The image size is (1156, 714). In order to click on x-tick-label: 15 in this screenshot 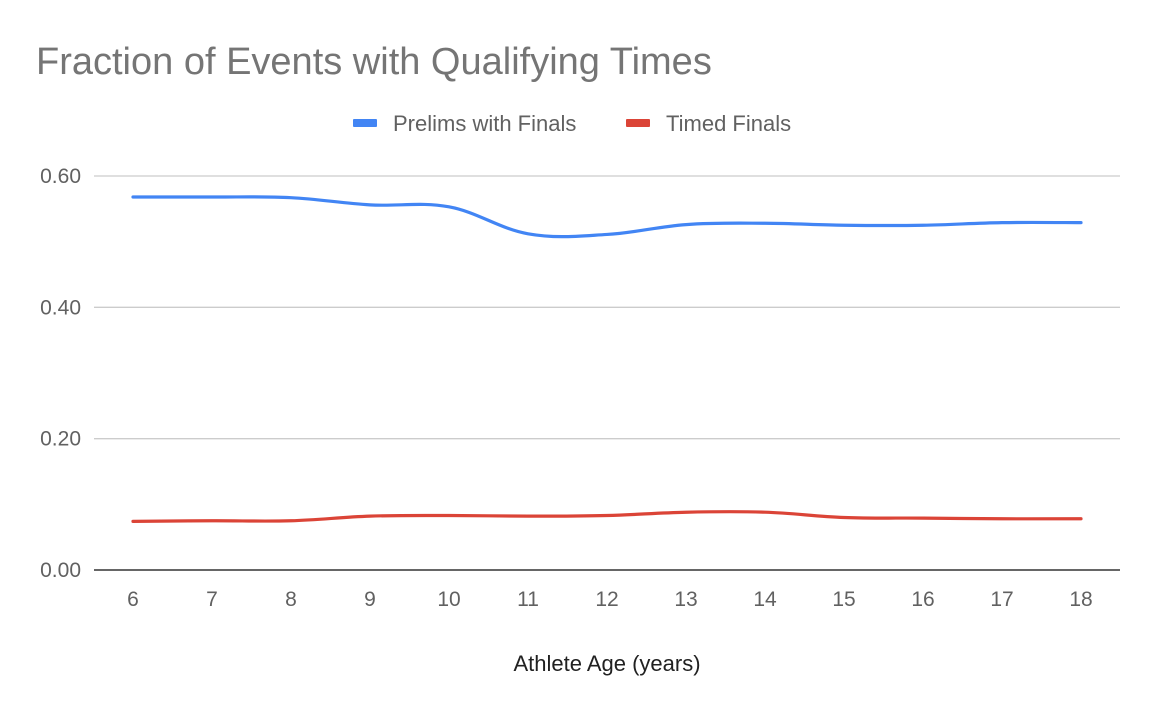, I will do `click(843, 599)`.